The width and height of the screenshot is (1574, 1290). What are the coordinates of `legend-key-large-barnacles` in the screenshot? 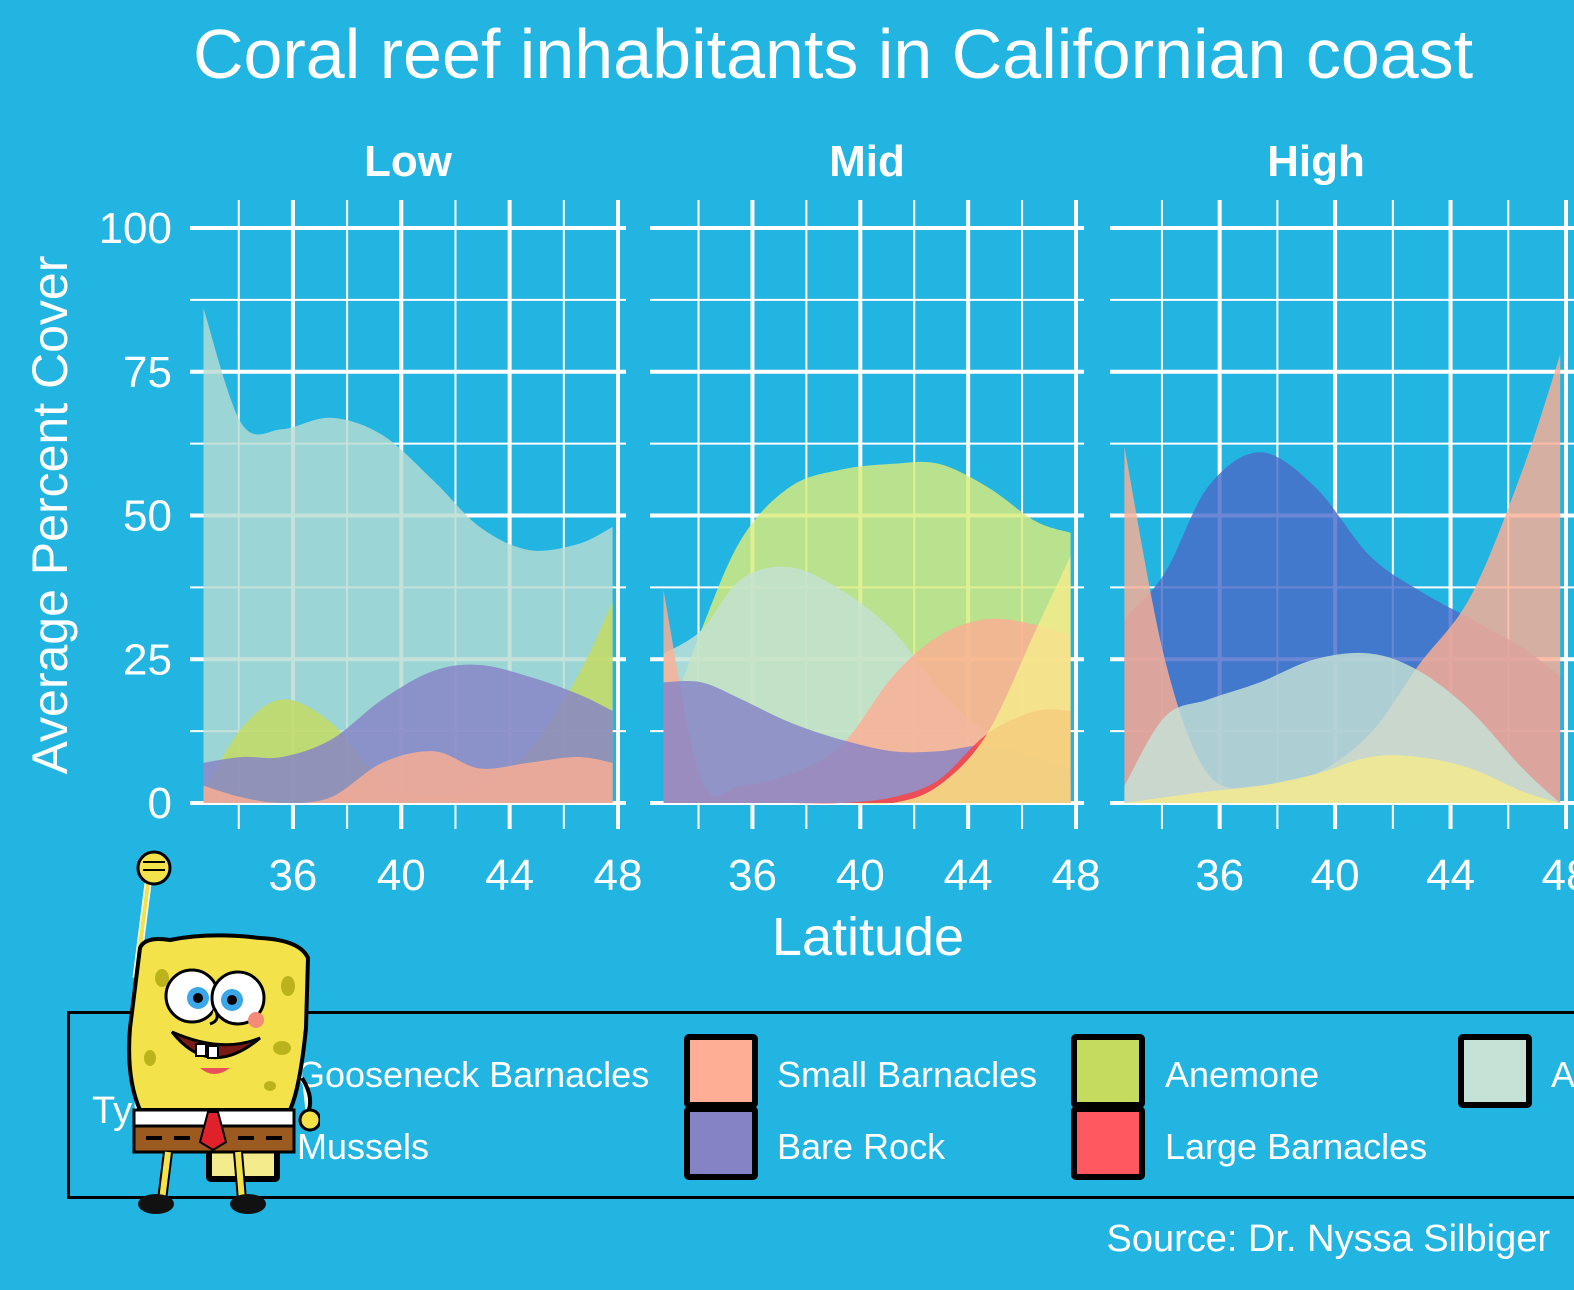 It's located at (1108, 1143).